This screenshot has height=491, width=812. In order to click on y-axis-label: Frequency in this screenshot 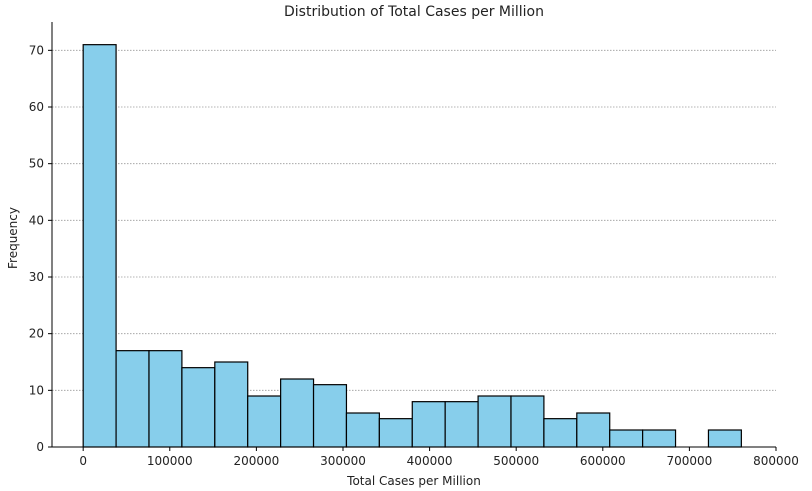, I will do `click(13, 238)`.